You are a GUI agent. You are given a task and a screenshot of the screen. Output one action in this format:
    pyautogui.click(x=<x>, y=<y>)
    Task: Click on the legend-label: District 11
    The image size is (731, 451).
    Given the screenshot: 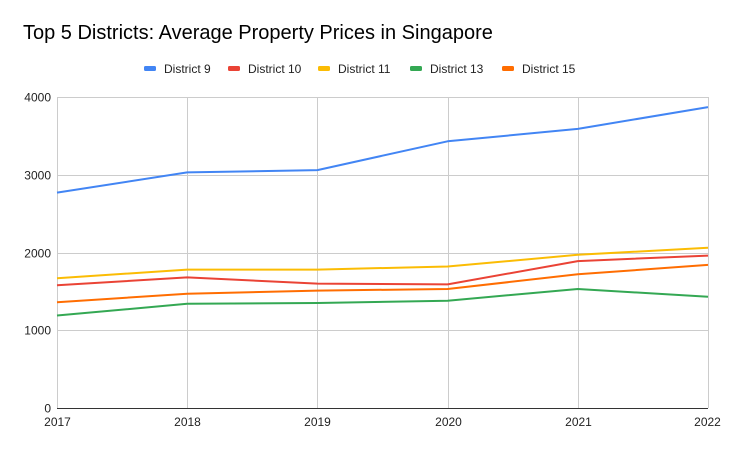 What is the action you would take?
    pyautogui.click(x=364, y=69)
    